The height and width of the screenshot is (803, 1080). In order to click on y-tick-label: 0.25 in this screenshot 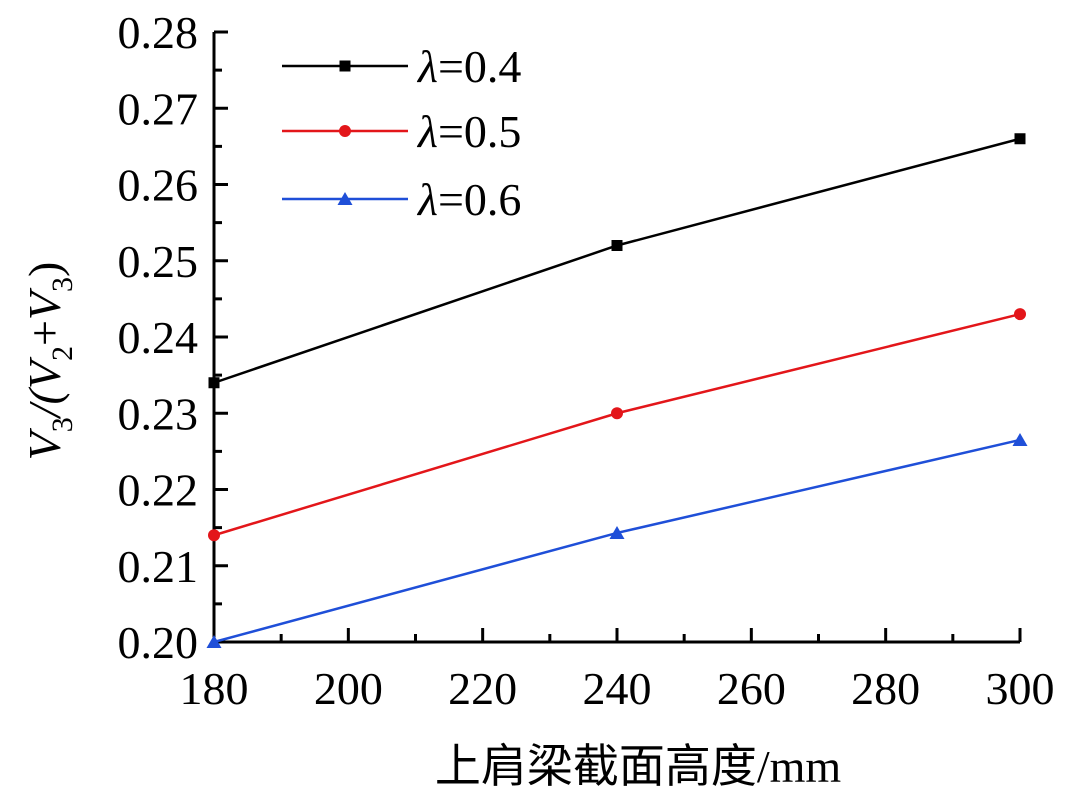, I will do `click(158, 261)`.